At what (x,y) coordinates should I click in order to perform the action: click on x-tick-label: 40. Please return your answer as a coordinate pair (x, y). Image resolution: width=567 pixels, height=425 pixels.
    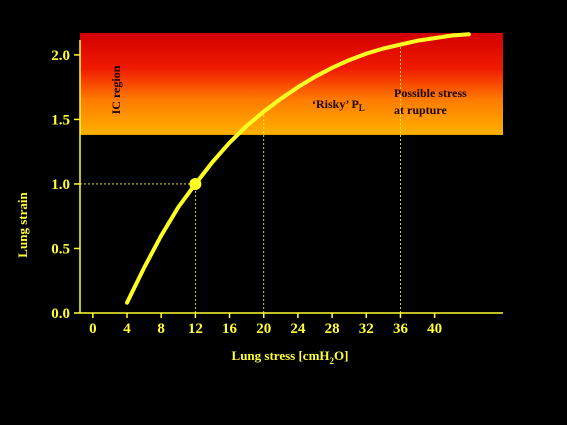
    Looking at the image, I should click on (434, 329).